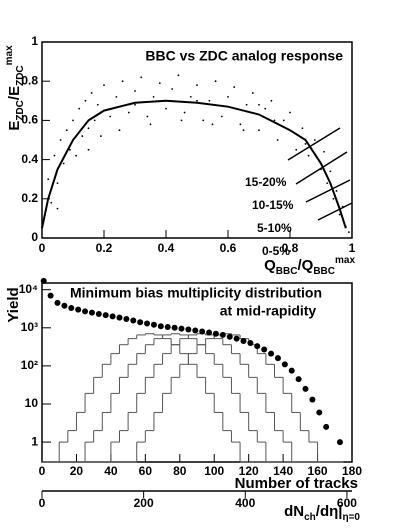 Image resolution: width=409 pixels, height=529 pixels. What do you see at coordinates (34, 237) in the screenshot?
I see `y-tick-label: 0` at bounding box center [34, 237].